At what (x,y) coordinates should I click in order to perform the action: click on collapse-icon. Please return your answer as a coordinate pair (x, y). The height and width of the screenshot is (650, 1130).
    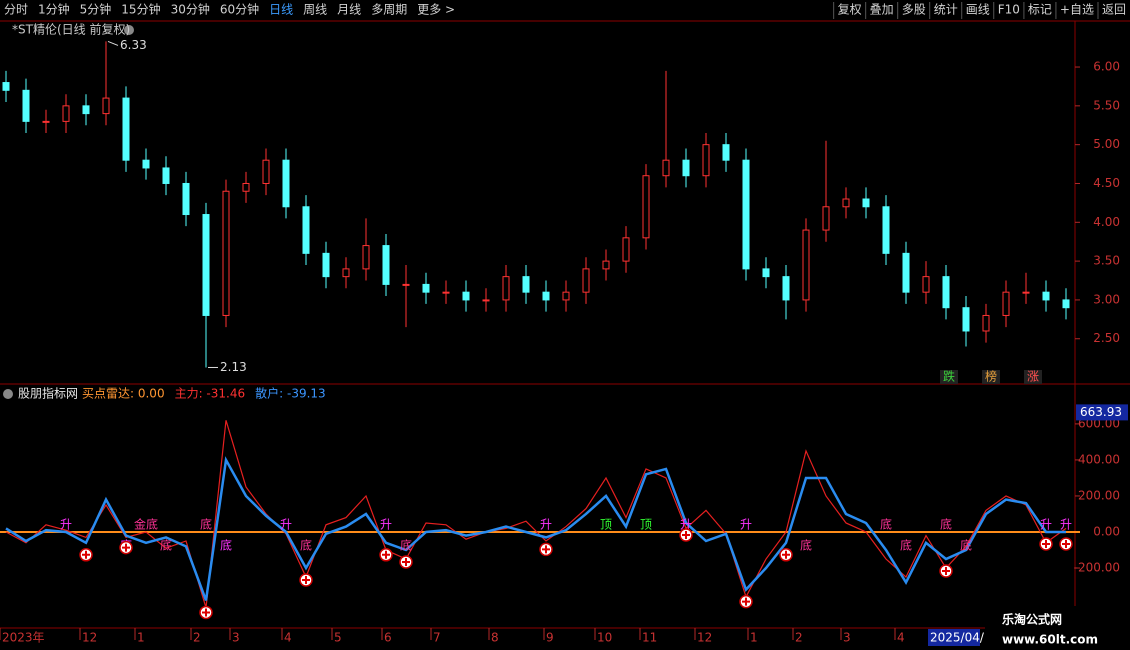
    Looking at the image, I should click on (8, 394).